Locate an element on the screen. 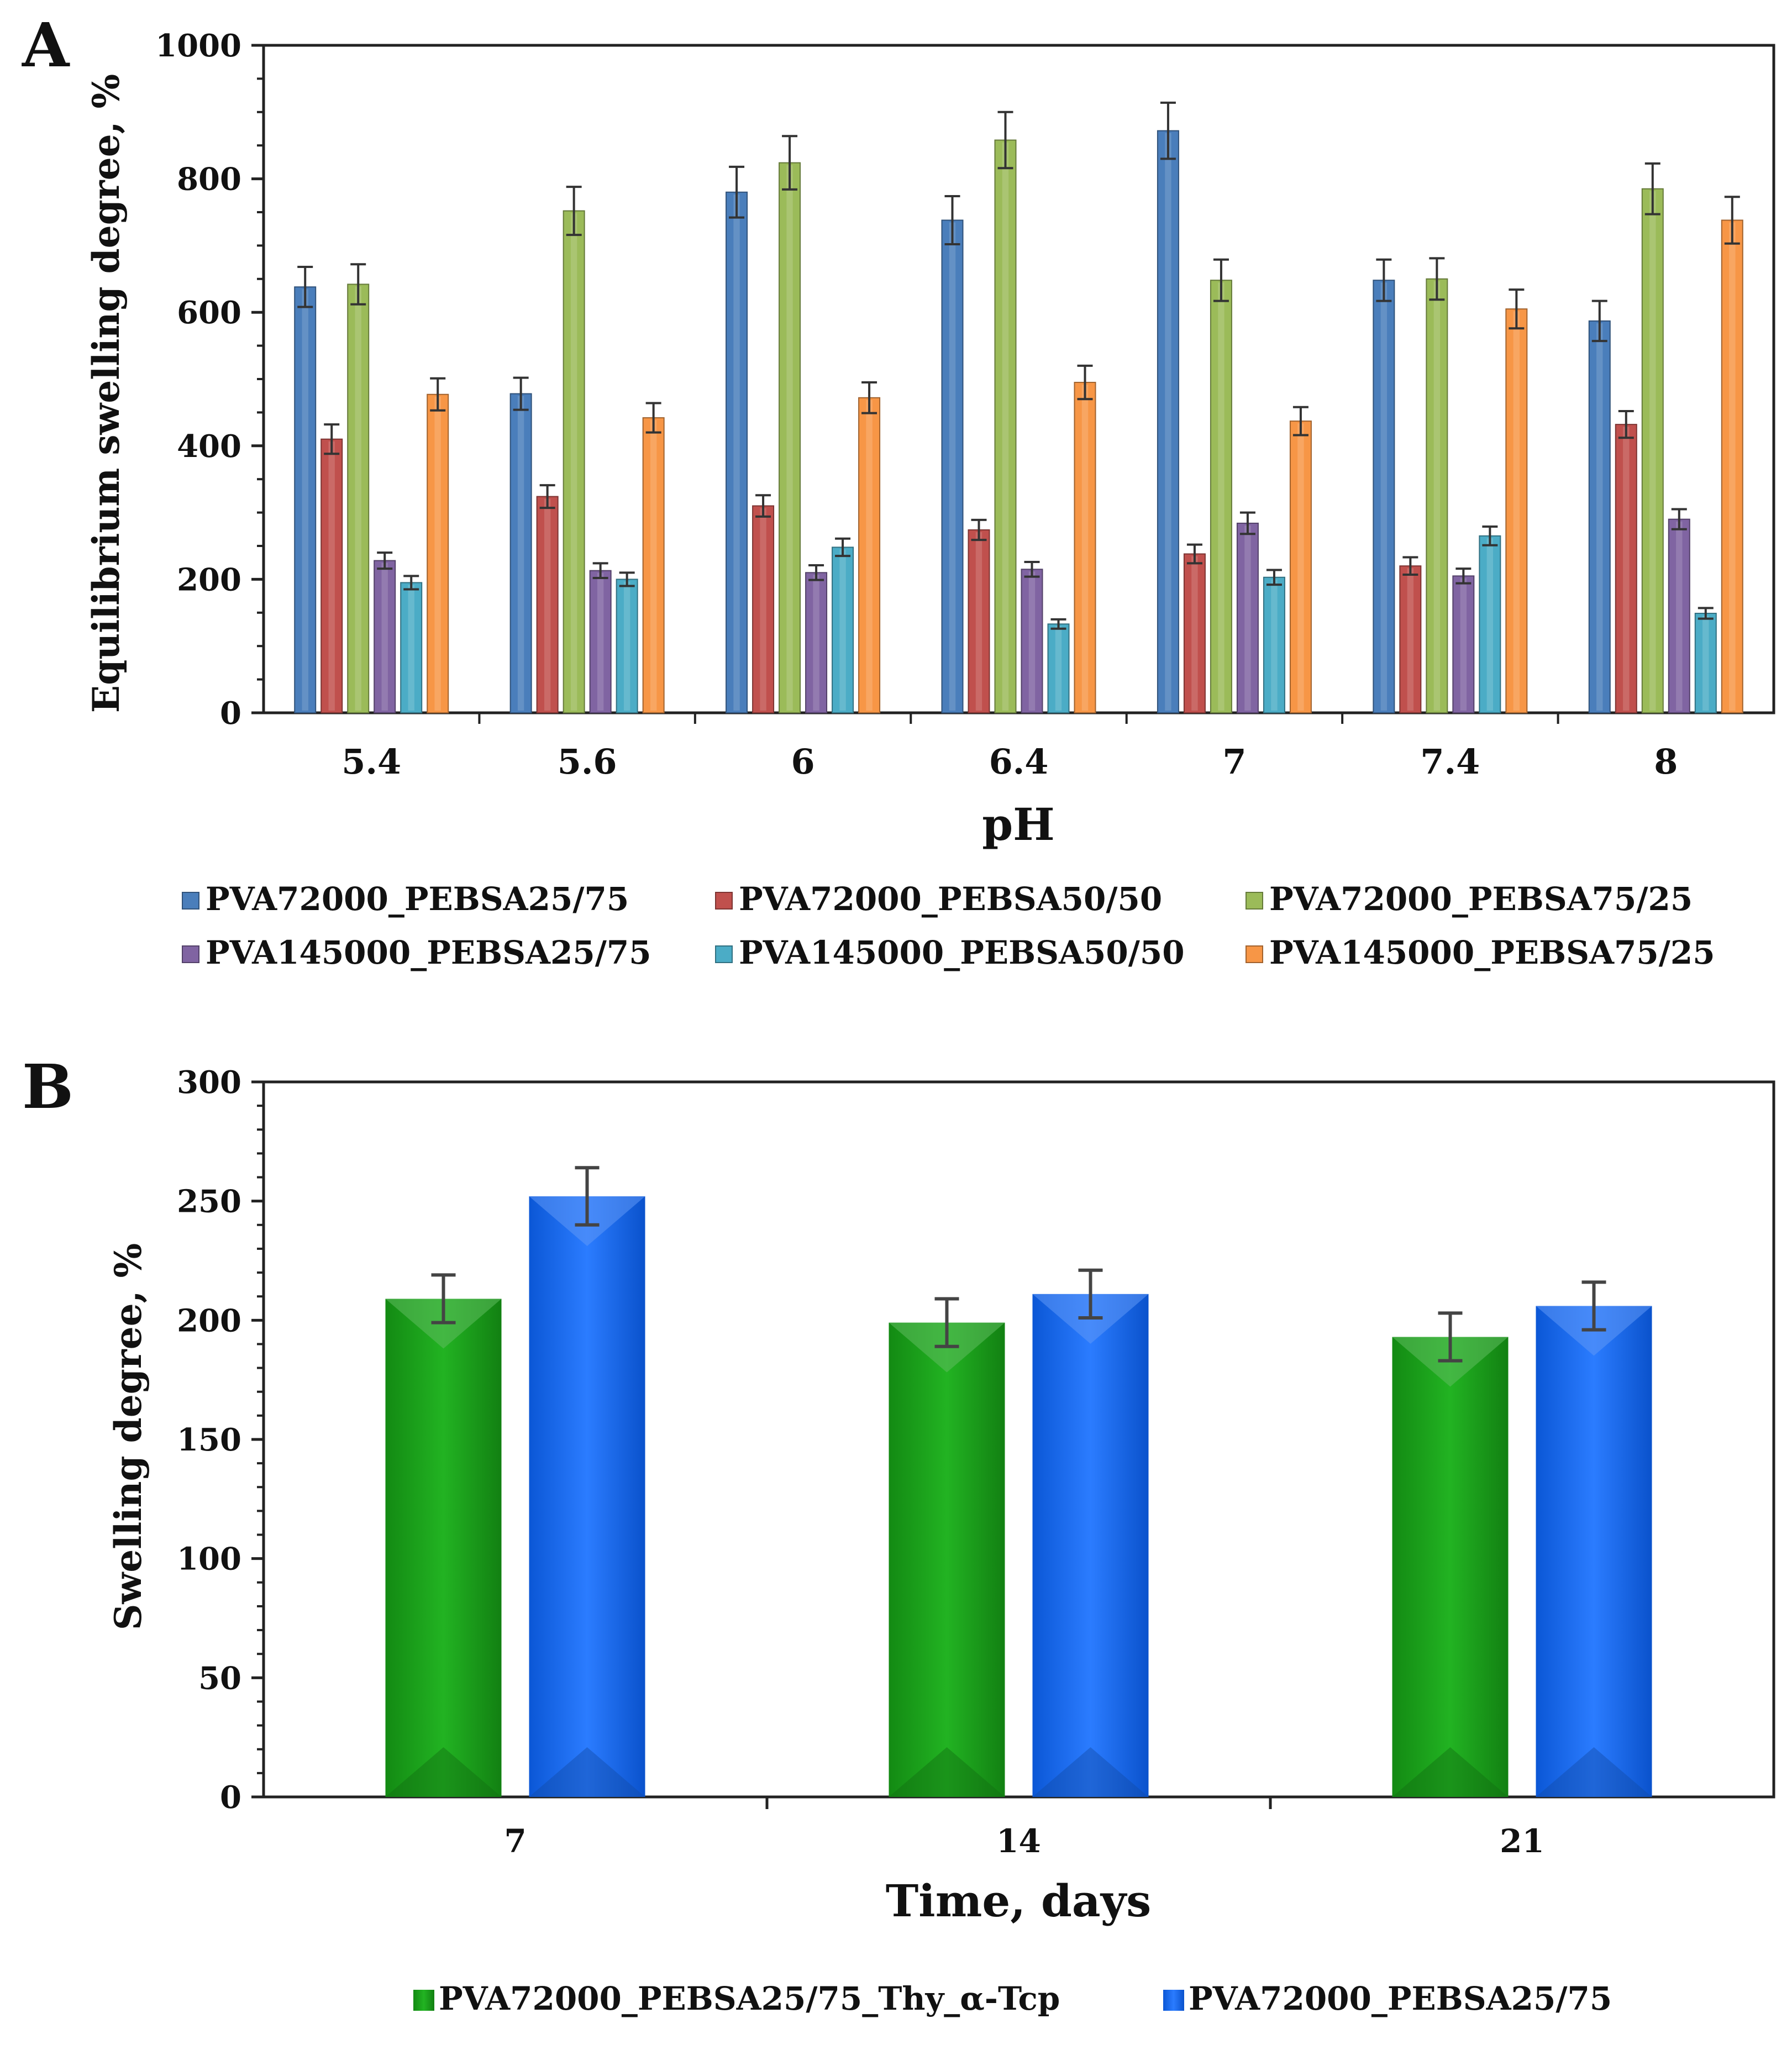  panel-a-y-tick-label: 800 is located at coordinates (209, 179).